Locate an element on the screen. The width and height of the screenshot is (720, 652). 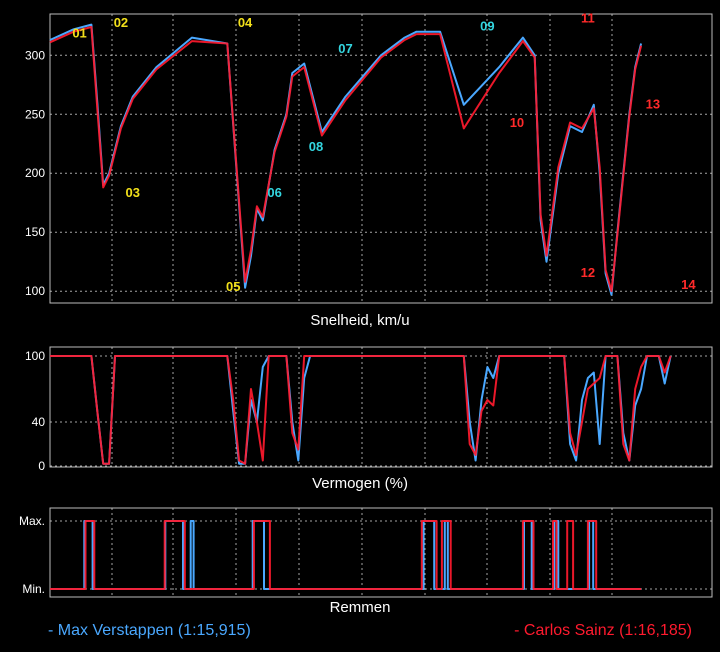
corner-label: 07 is located at coordinates (345, 48).